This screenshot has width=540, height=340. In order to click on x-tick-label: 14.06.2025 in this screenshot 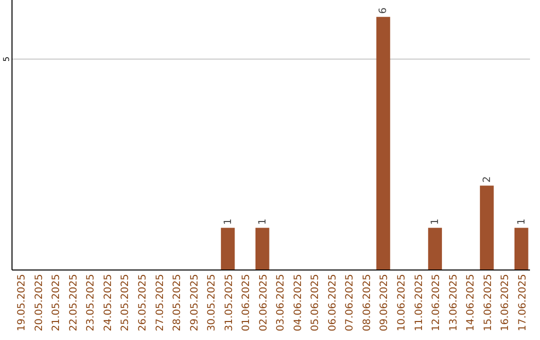, I will do `click(471, 303)`.